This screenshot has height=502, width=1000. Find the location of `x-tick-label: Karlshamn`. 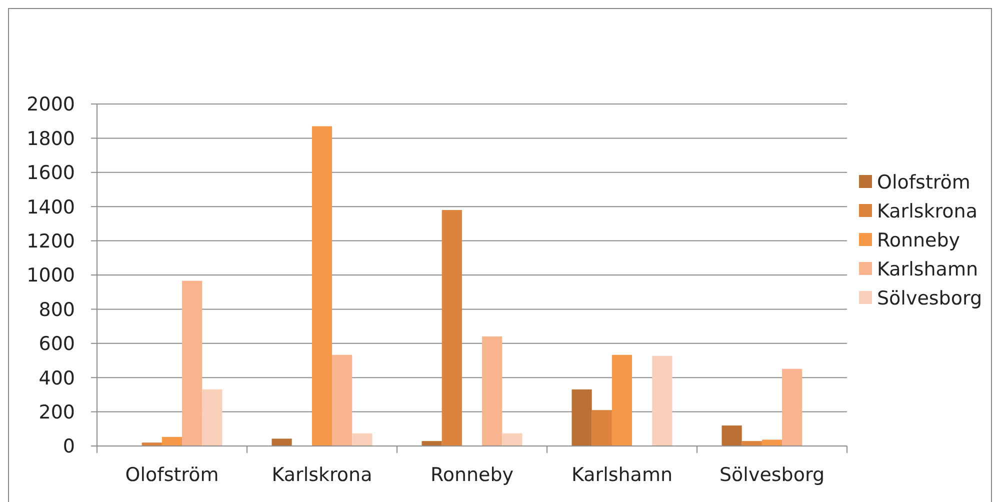

x-tick-label: Karlshamn is located at coordinates (622, 475).